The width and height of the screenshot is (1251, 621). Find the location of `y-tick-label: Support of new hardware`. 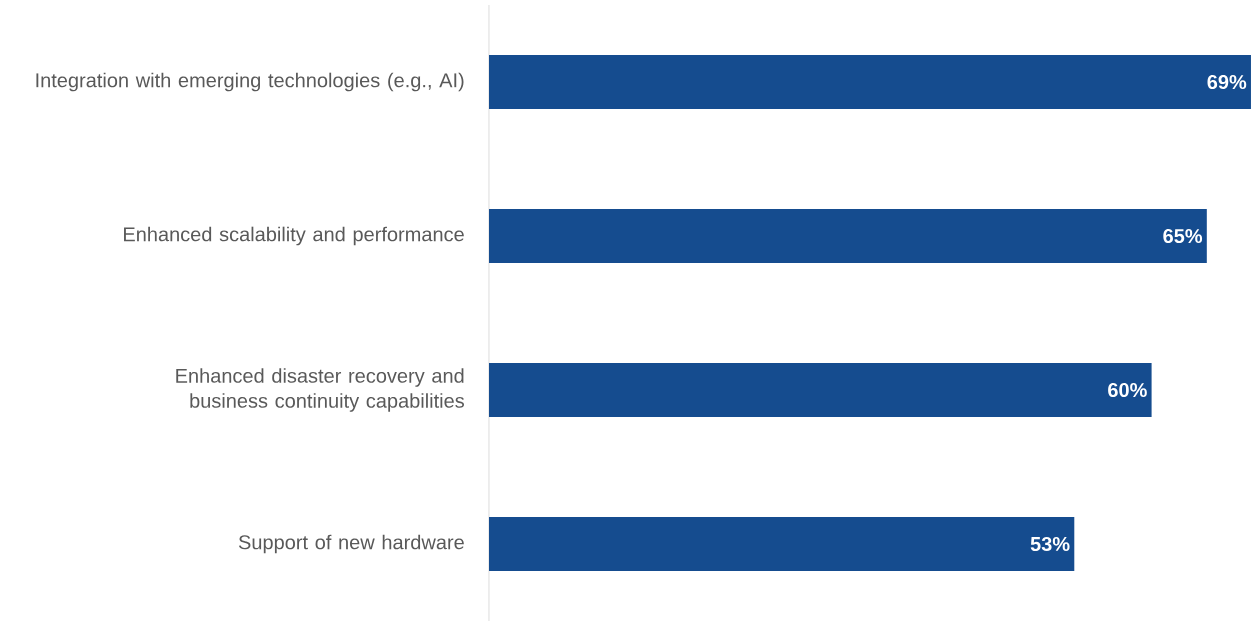

y-tick-label: Support of new hardware is located at coordinates (351, 544).